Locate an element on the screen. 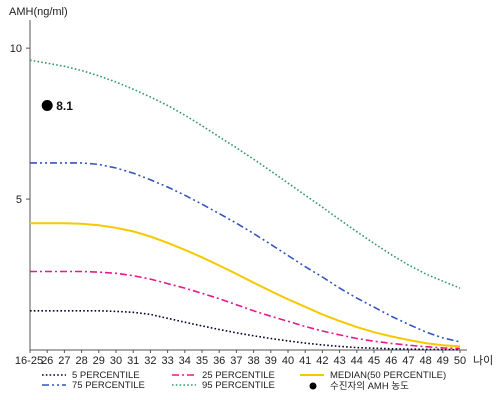 This screenshot has width=500, height=400. x-tick-label: 44 is located at coordinates (357, 361).